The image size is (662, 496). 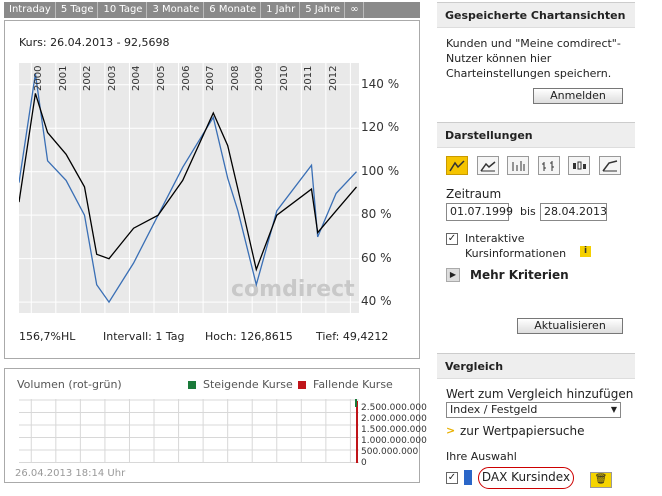 What do you see at coordinates (376, 257) in the screenshot?
I see `y-tick-label: 60 %` at bounding box center [376, 257].